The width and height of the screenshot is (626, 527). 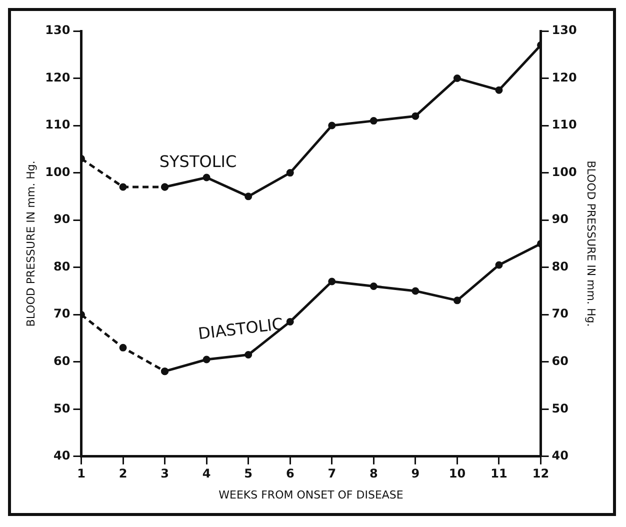 I want to click on y2-tick-label: 130, so click(x=564, y=30).